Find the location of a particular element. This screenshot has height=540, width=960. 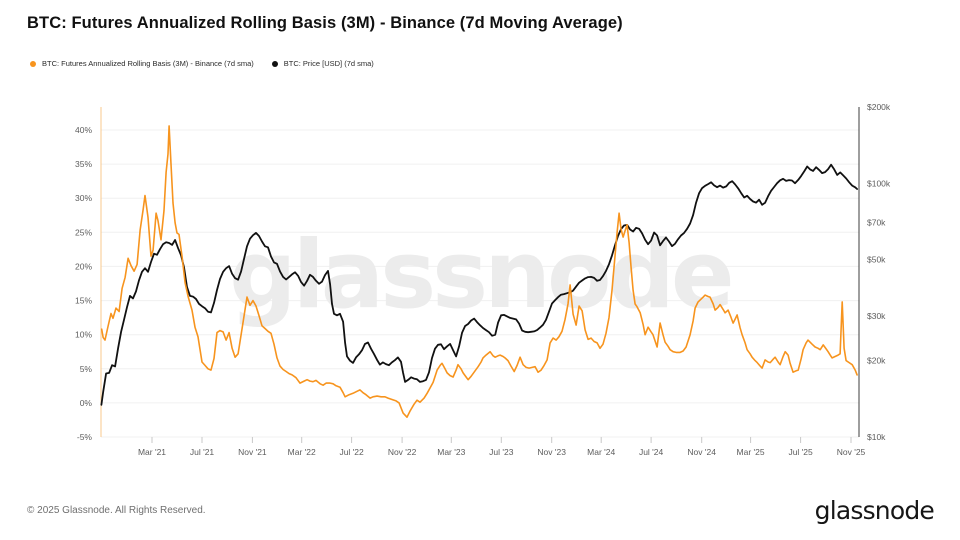

x-tick-label: Mar '25 is located at coordinates (751, 452).